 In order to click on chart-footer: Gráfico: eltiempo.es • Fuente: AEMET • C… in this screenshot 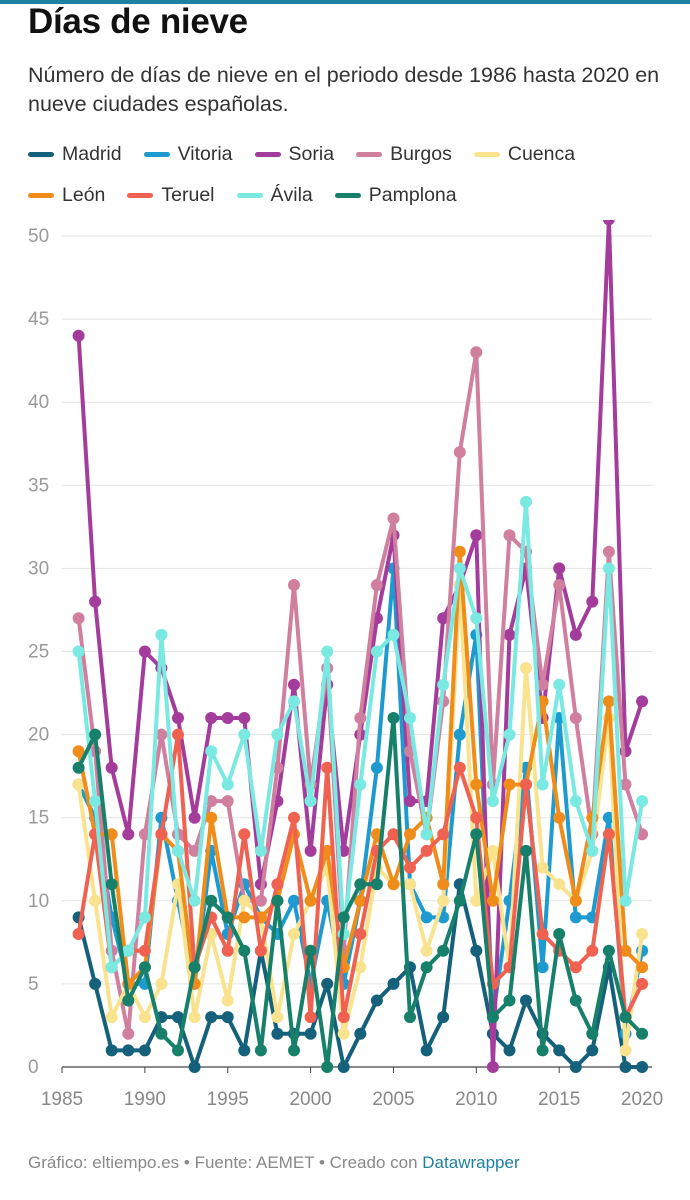, I will do `click(274, 1163)`.